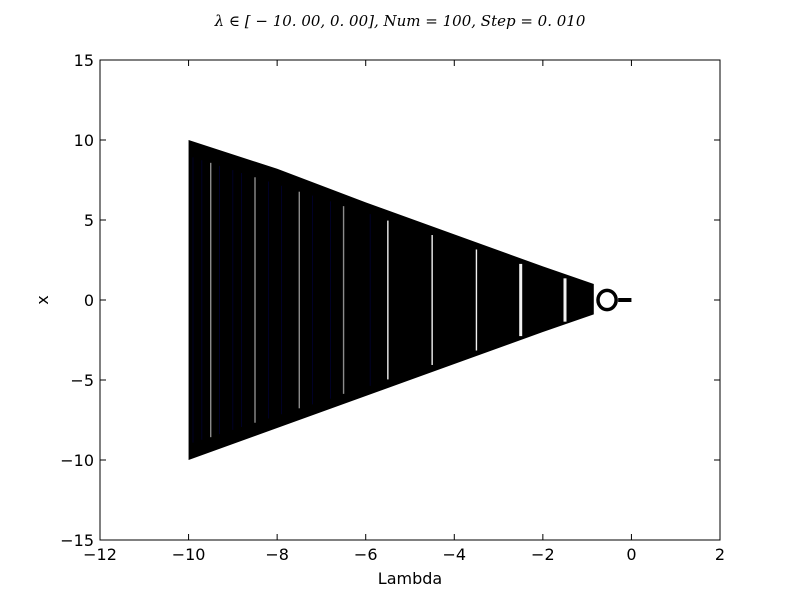 The image size is (800, 600). What do you see at coordinates (720, 554) in the screenshot?
I see `x-tick-label: 2` at bounding box center [720, 554].